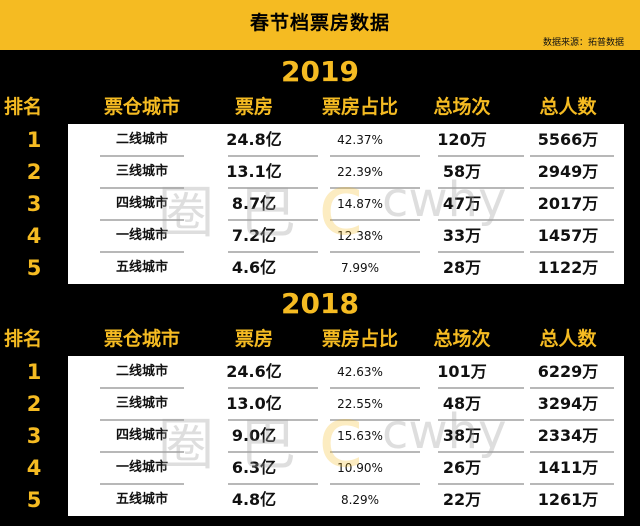 This screenshot has height=526, width=640. I want to click on box-office-cell: 24.6亿, so click(254, 371).